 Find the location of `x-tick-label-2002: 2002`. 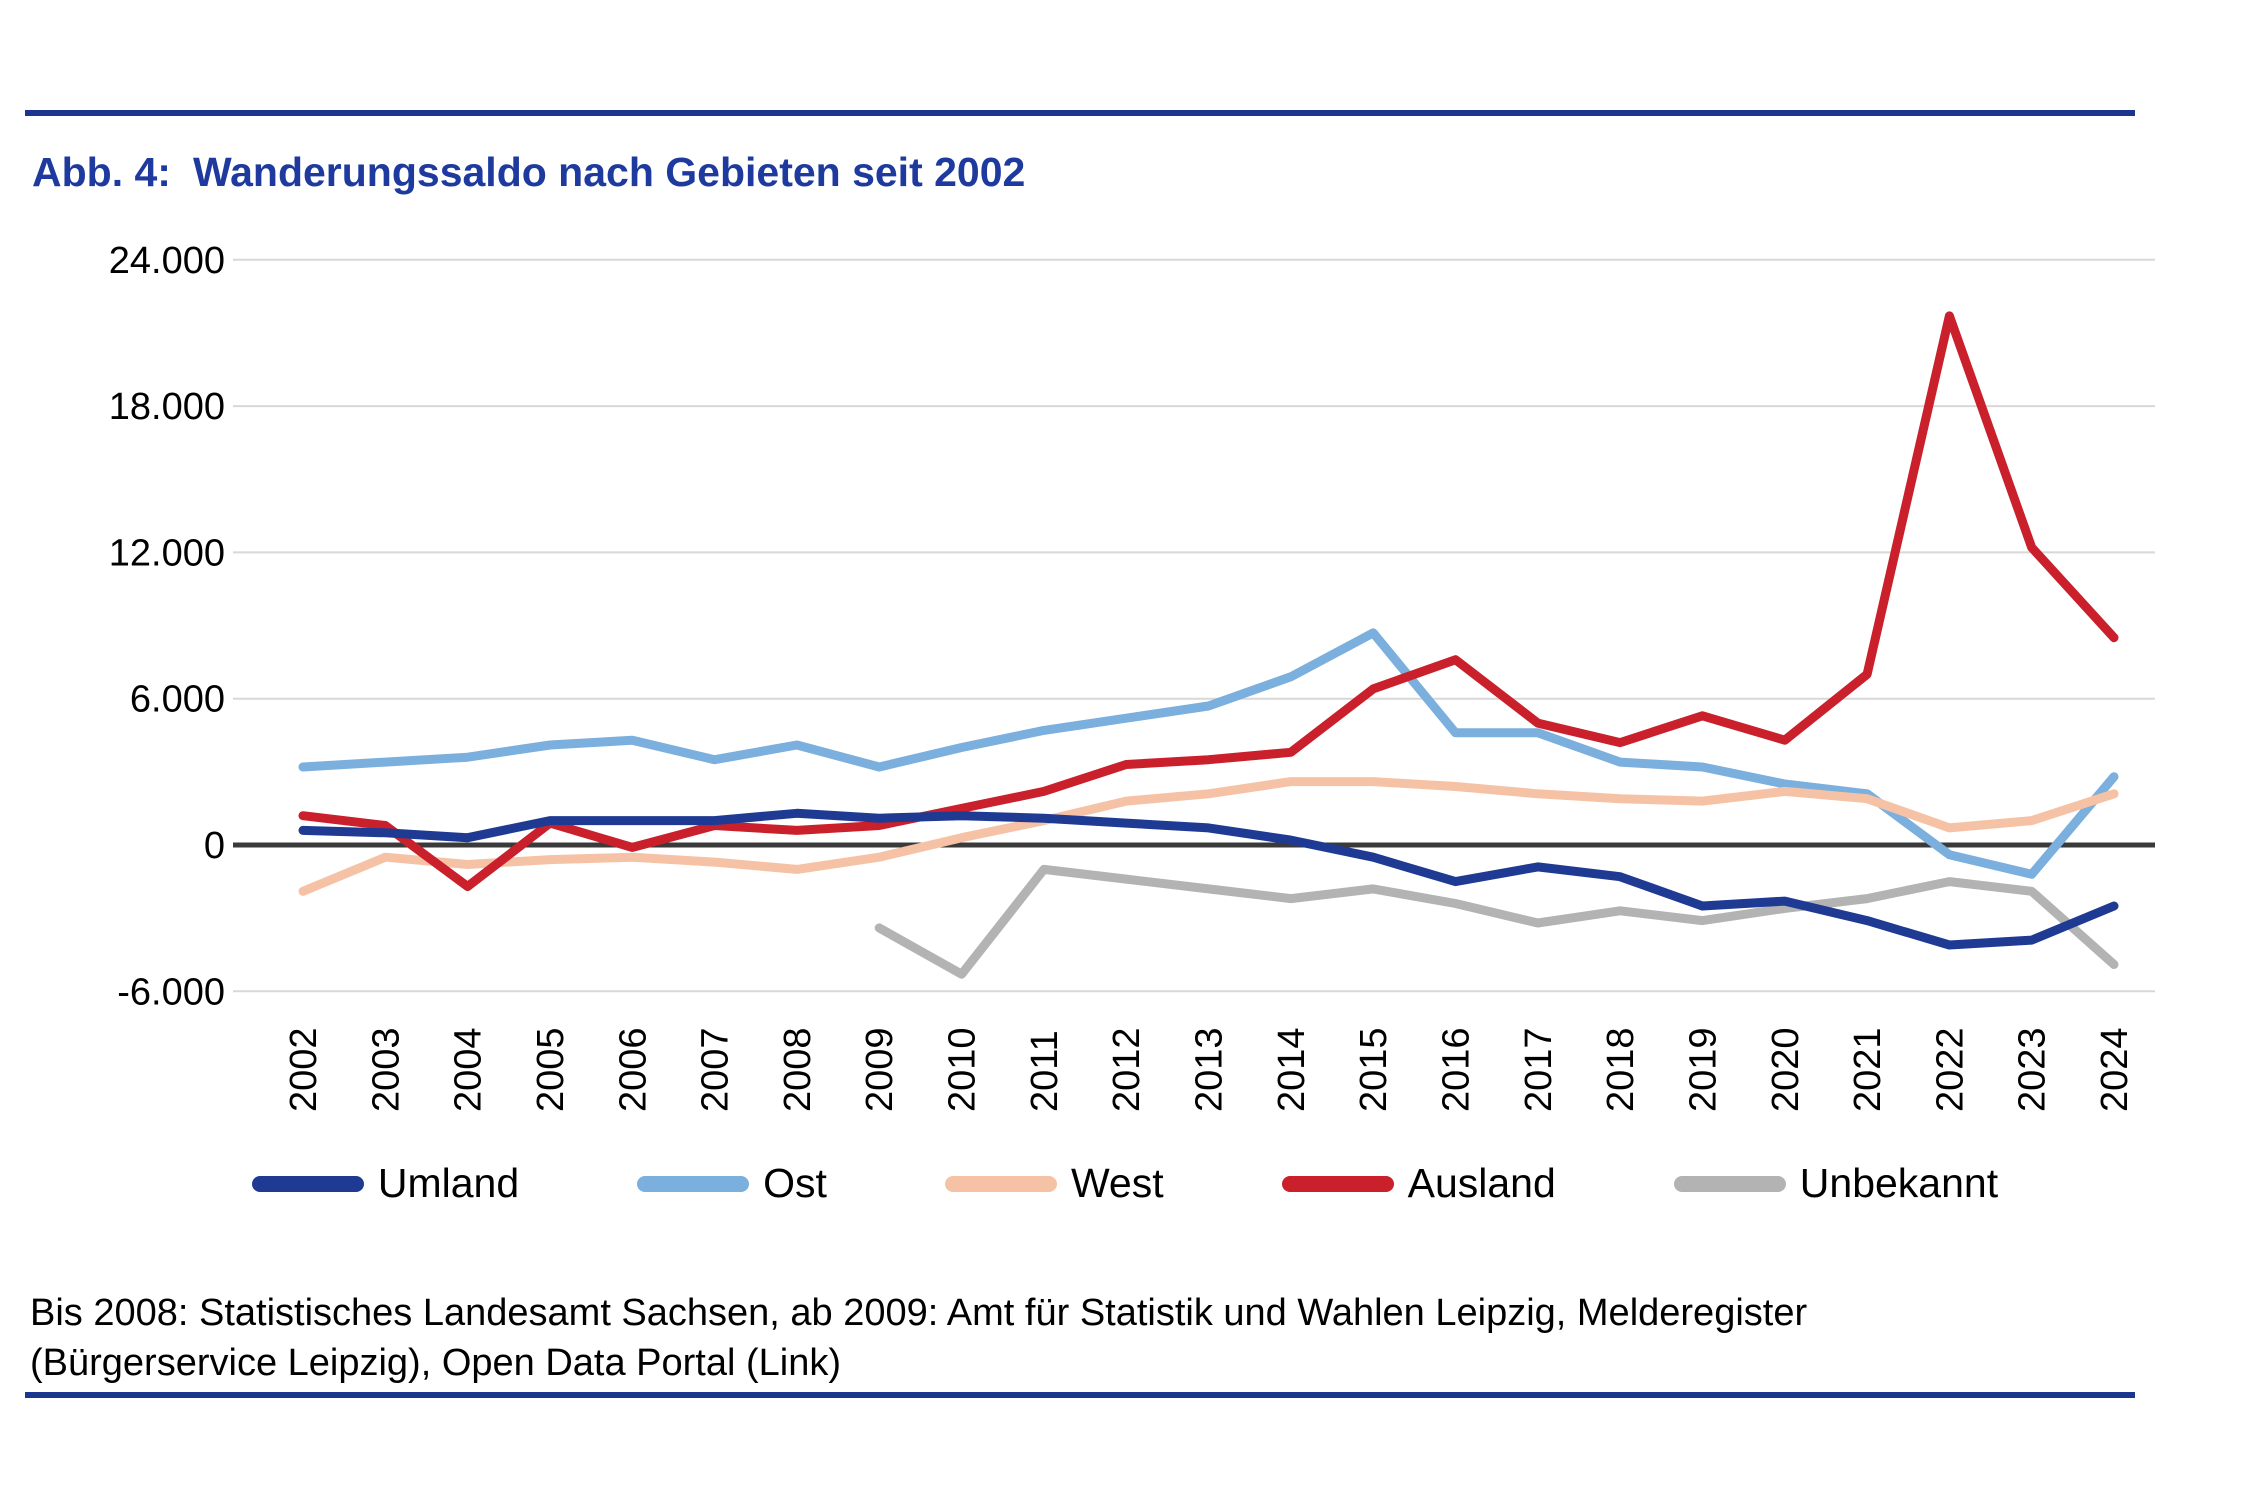

x-tick-label-2002: 2002 is located at coordinates (304, 1069).